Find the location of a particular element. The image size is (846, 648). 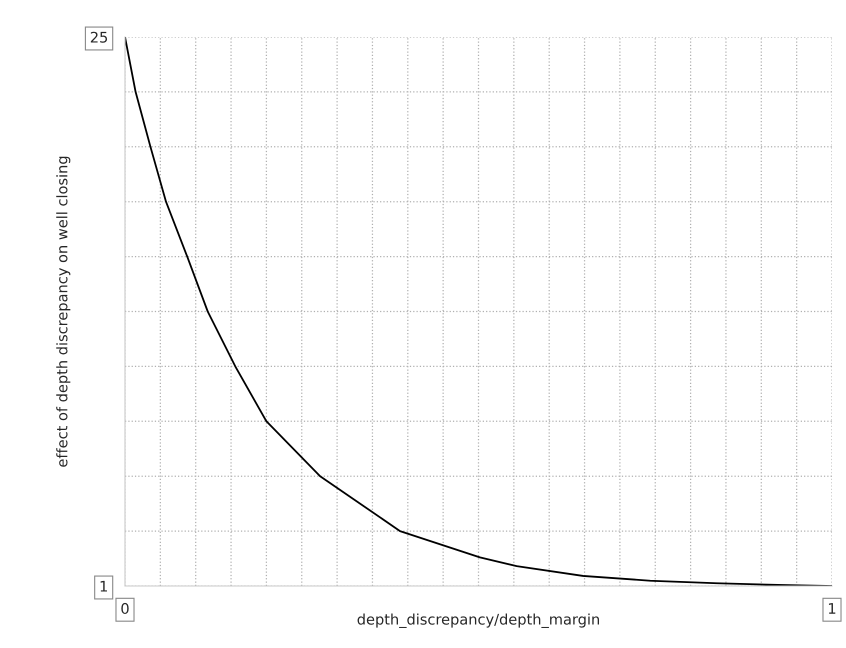

x-tick-label: 0 is located at coordinates (125, 608).